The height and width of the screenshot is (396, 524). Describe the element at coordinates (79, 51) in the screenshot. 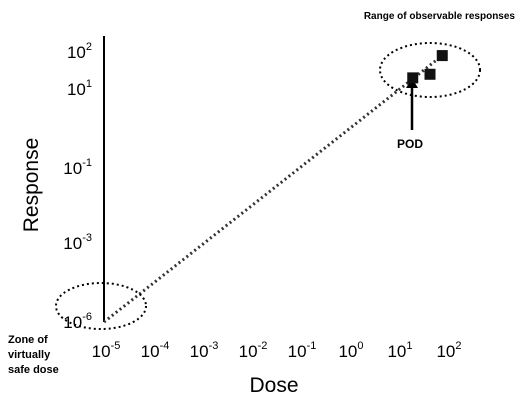

I see `y-tick-label: 10²` at that location.